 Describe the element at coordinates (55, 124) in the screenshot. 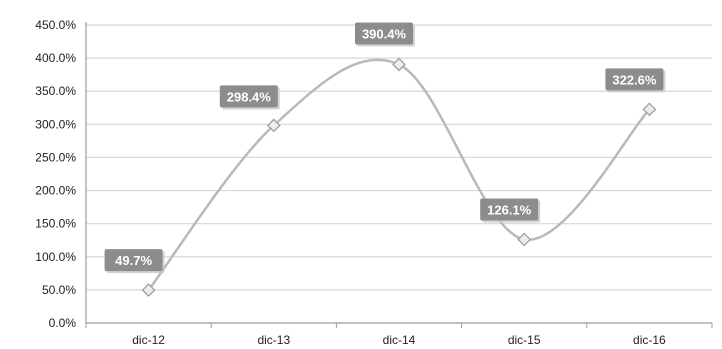

I see `y-tick-label: 300.0%` at that location.